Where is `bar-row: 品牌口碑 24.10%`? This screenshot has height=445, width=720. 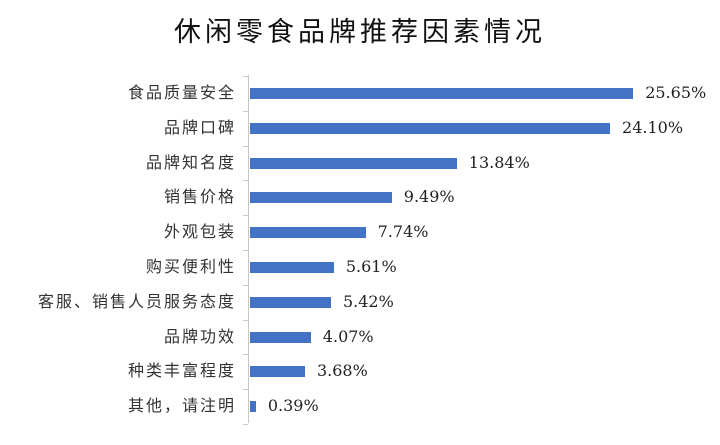
bar-row: 品牌口碑 24.10% is located at coordinates (360, 128).